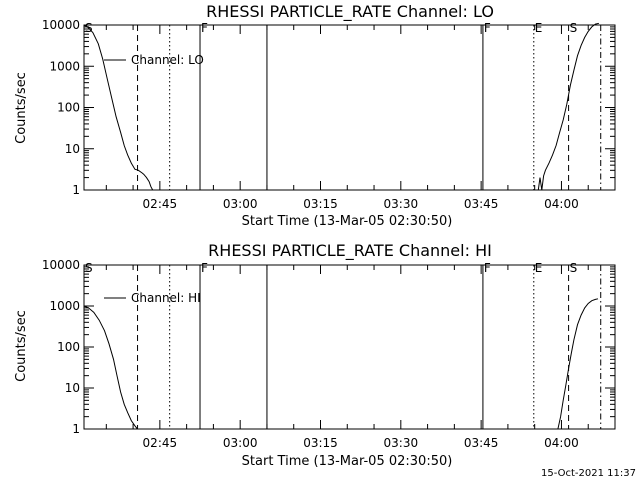 Image resolution: width=640 pixels, height=480 pixels. Describe the element at coordinates (350, 251) in the screenshot. I see `chart-title: RHESSI PARTICLE_RATE Channel: HI` at that location.